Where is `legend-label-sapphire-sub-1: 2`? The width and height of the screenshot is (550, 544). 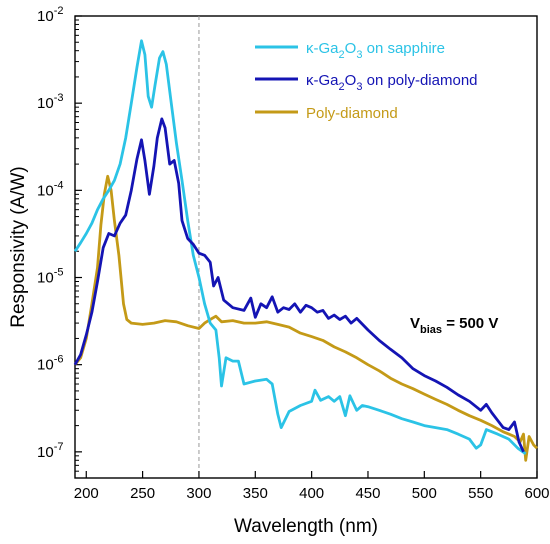 legend-label-sapphire-sub-1: 2 is located at coordinates (342, 55).